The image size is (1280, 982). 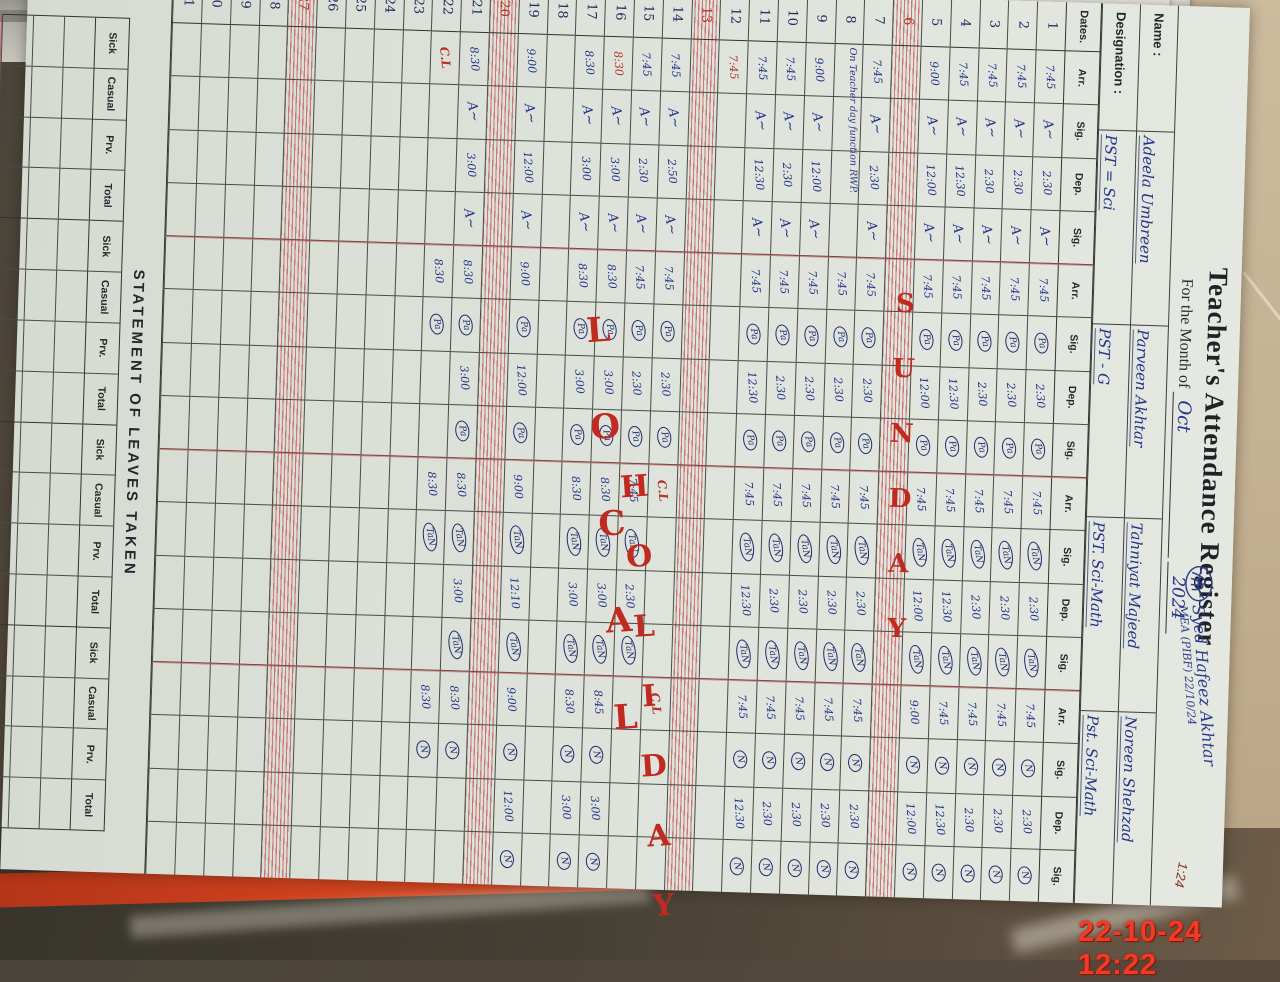 What do you see at coordinates (360, 6) in the screenshot?
I see `date-number-cell: 25` at bounding box center [360, 6].